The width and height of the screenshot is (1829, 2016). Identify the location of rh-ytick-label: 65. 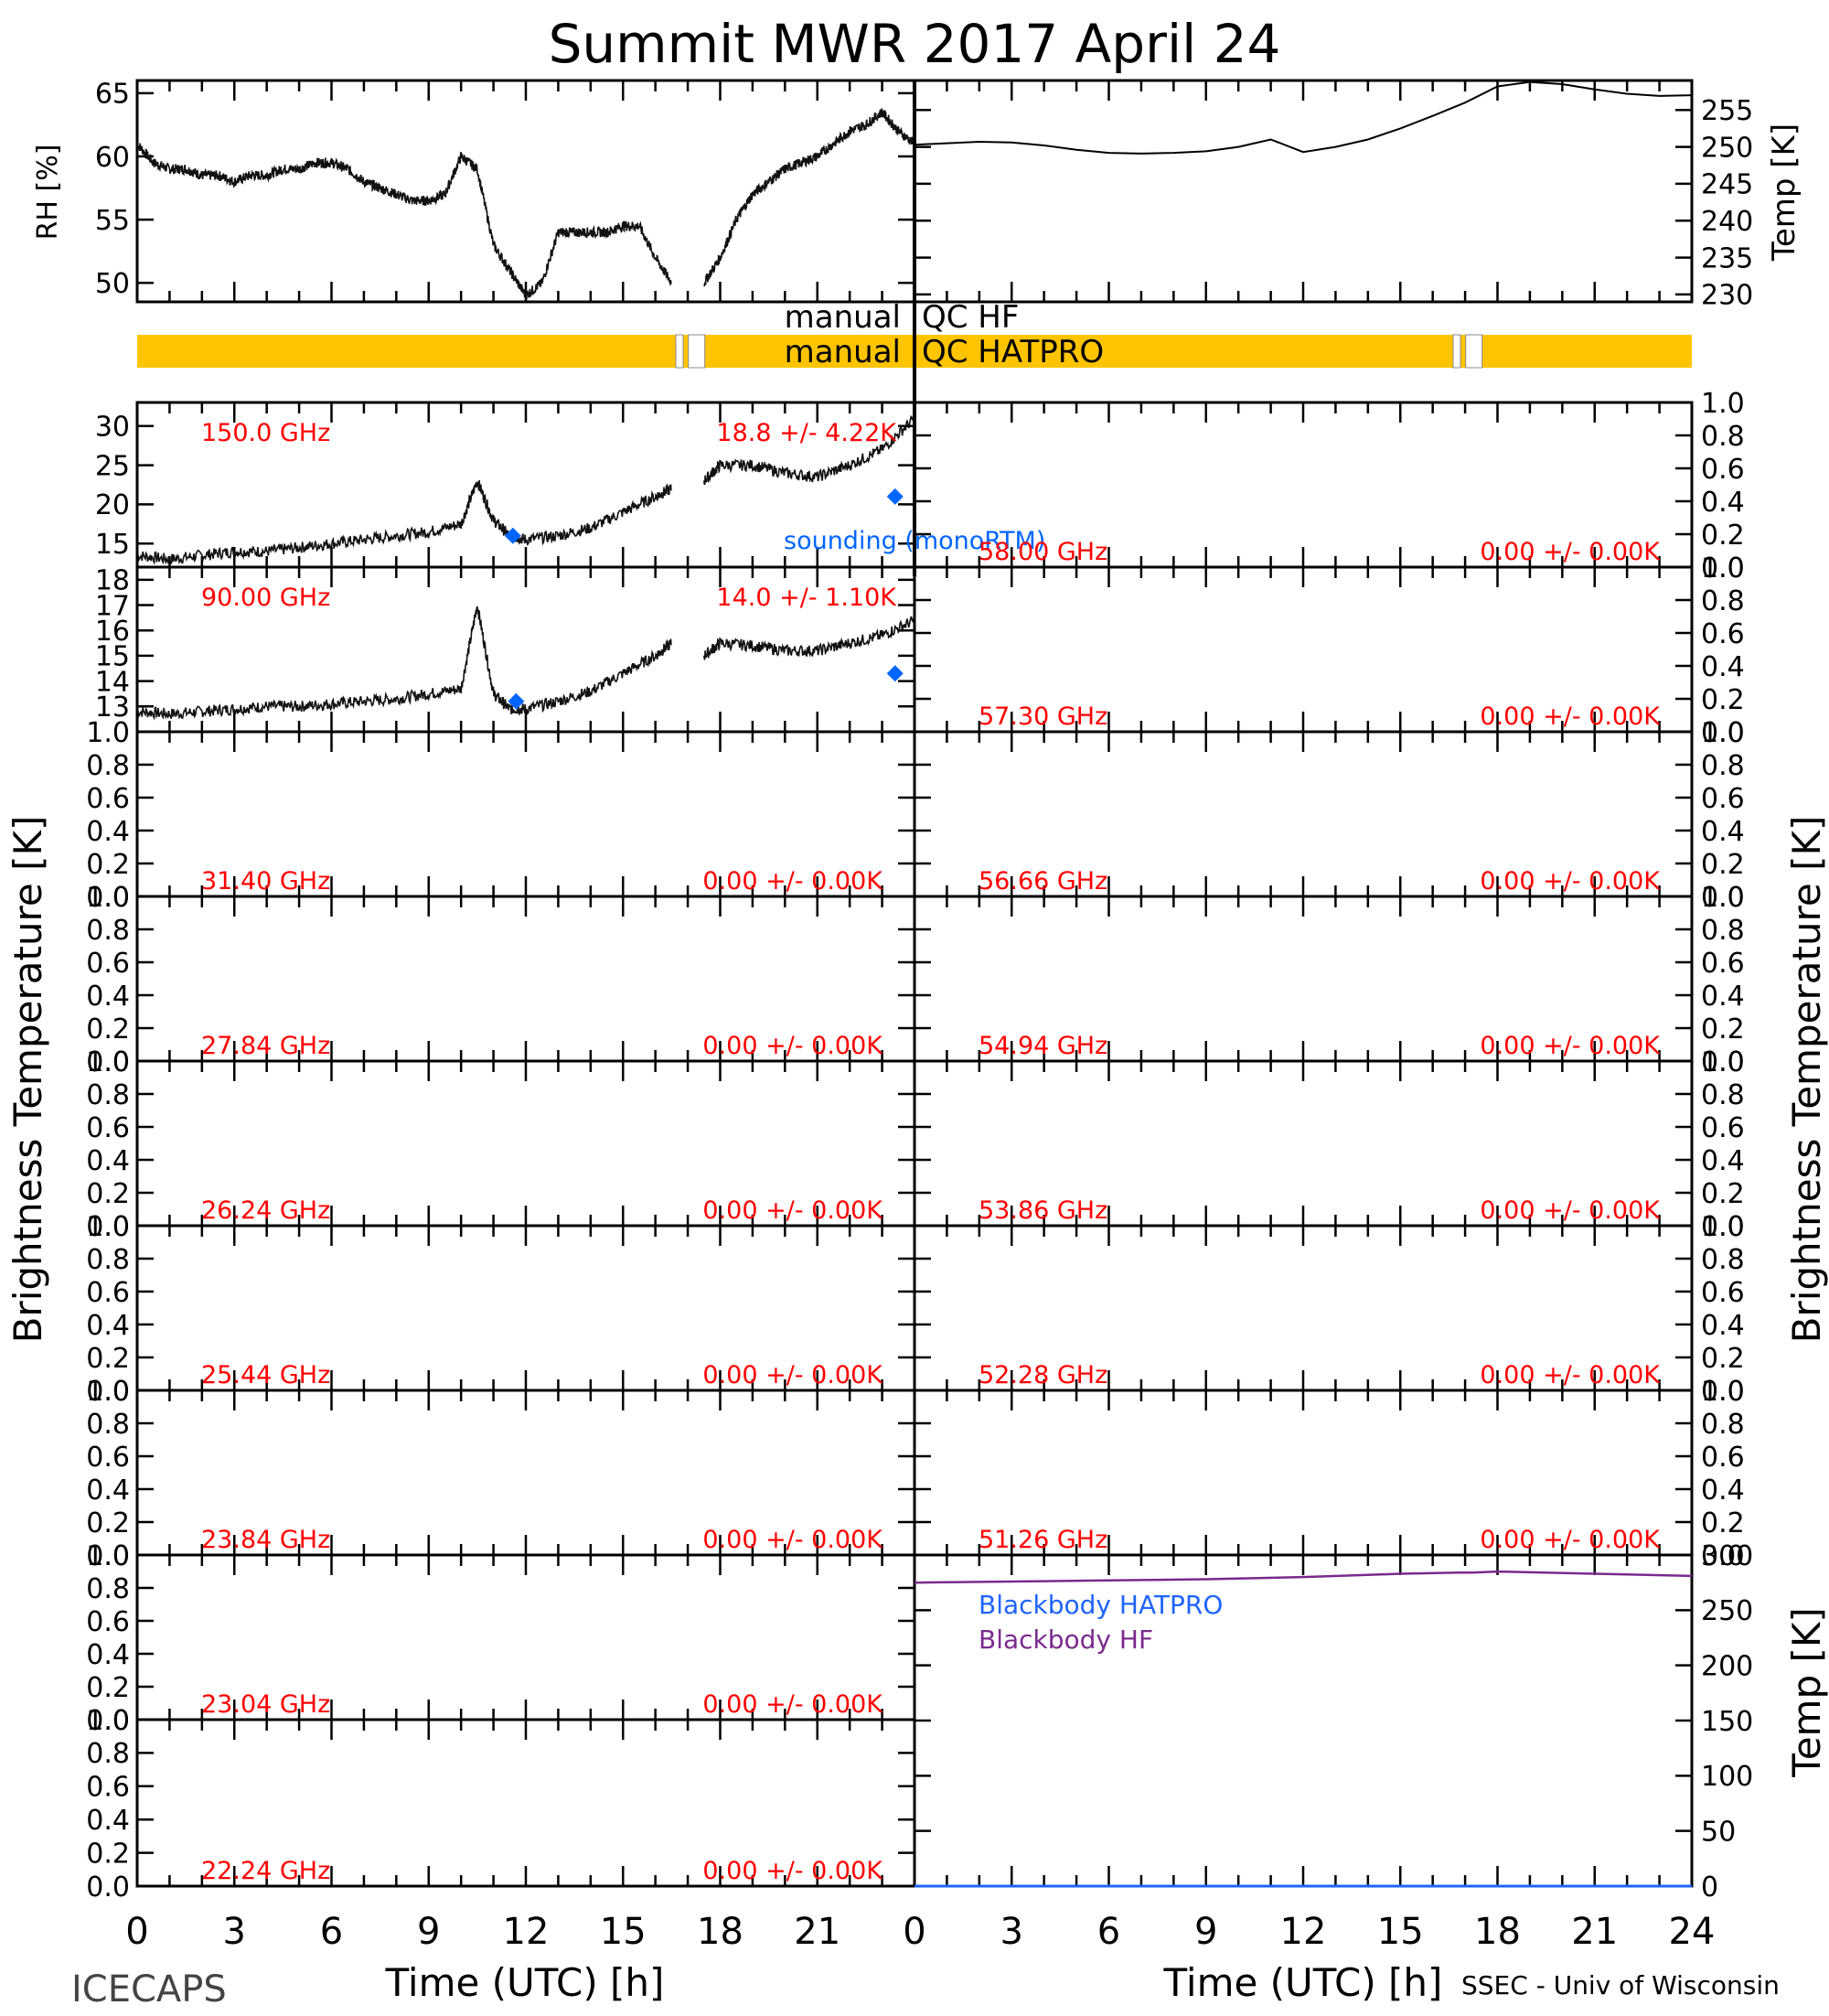
(112, 95).